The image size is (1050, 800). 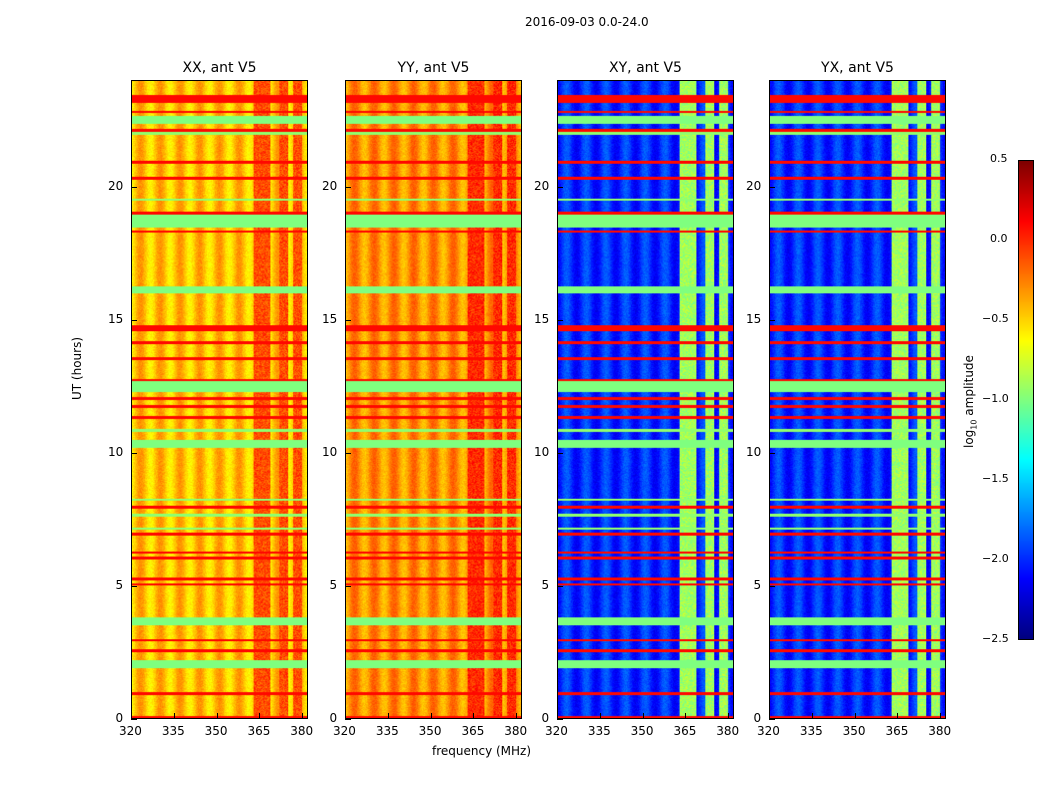 What do you see at coordinates (77, 368) in the screenshot?
I see `y-axis-label: UT (hours)` at bounding box center [77, 368].